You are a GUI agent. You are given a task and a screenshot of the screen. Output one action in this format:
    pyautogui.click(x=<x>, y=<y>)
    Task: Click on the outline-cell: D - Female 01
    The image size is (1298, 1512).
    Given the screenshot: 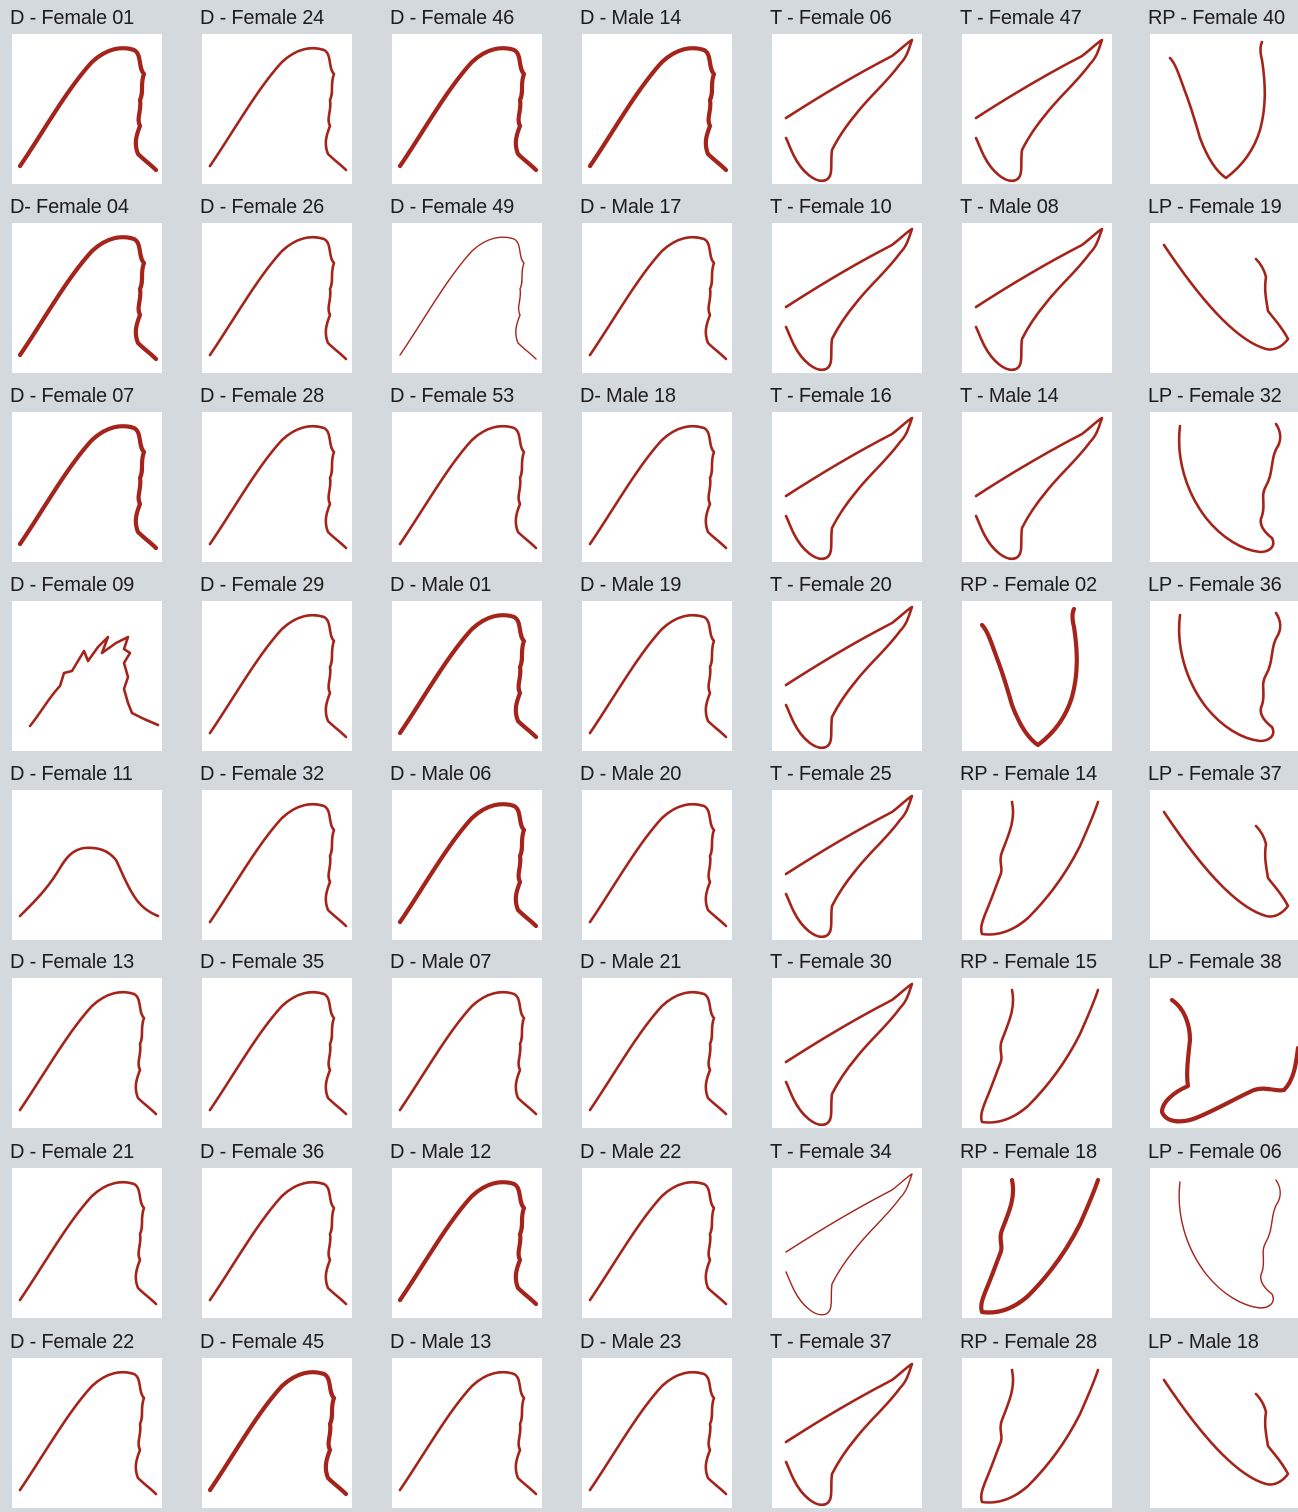 What is the action you would take?
    pyautogui.click(x=90, y=94)
    